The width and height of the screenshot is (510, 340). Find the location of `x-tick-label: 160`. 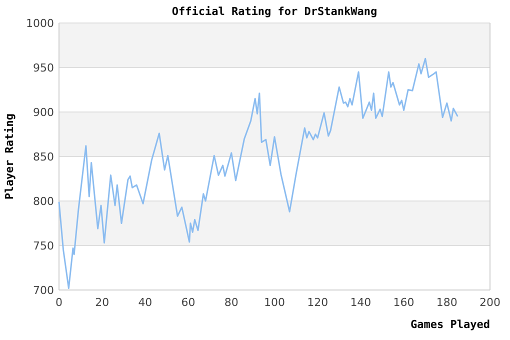

x-tick-label: 160 is located at coordinates (403, 302).